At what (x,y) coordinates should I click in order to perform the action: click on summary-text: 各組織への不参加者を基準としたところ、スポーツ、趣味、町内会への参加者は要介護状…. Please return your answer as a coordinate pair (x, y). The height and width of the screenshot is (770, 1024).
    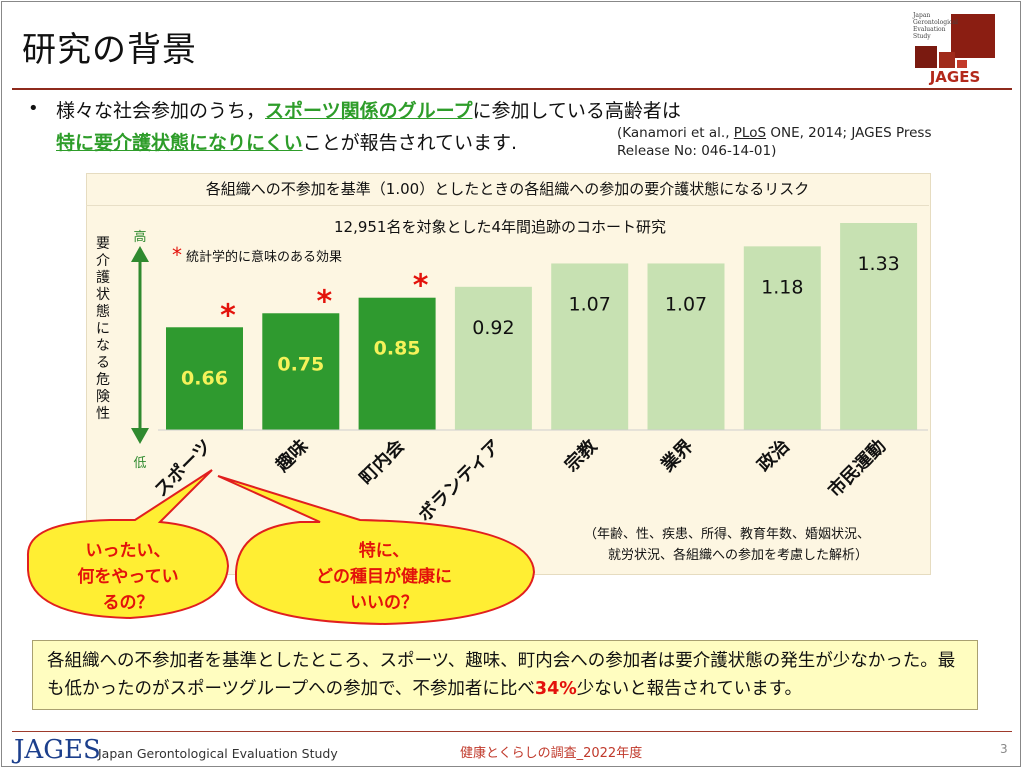
    Looking at the image, I should click on (501, 675).